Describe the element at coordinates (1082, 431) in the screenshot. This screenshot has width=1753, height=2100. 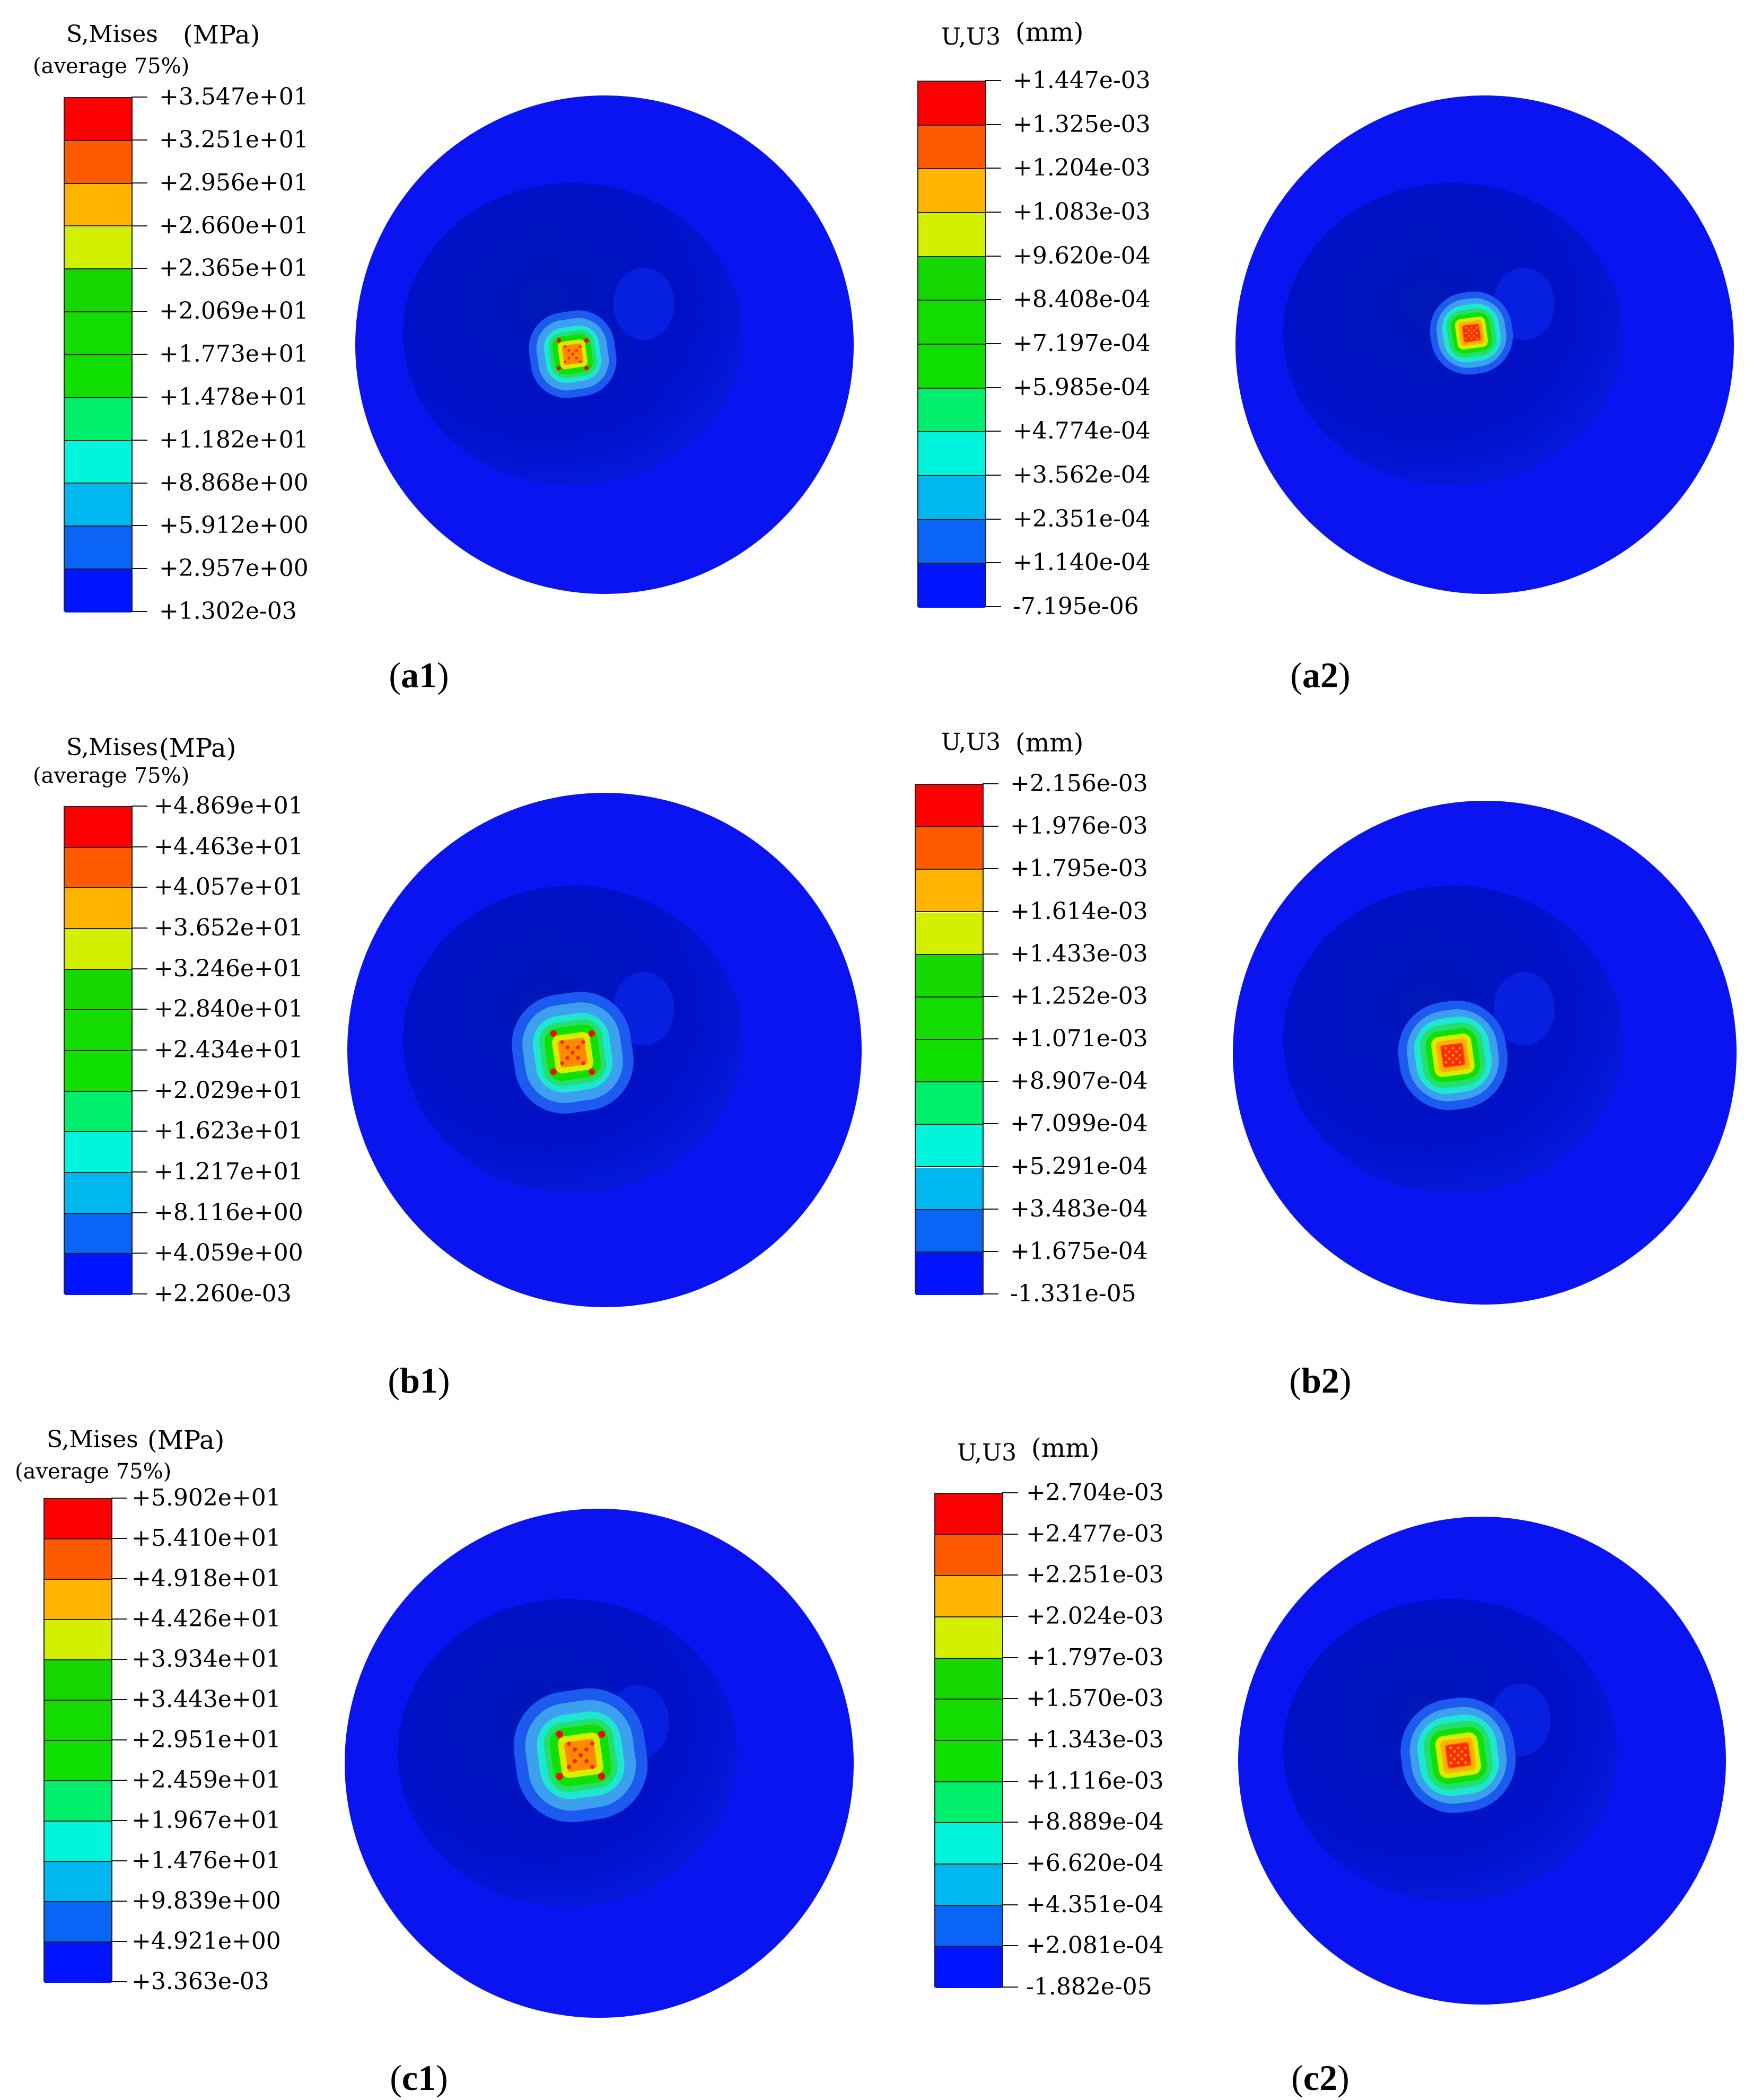
I see `legend-value: +4.774e-04` at that location.